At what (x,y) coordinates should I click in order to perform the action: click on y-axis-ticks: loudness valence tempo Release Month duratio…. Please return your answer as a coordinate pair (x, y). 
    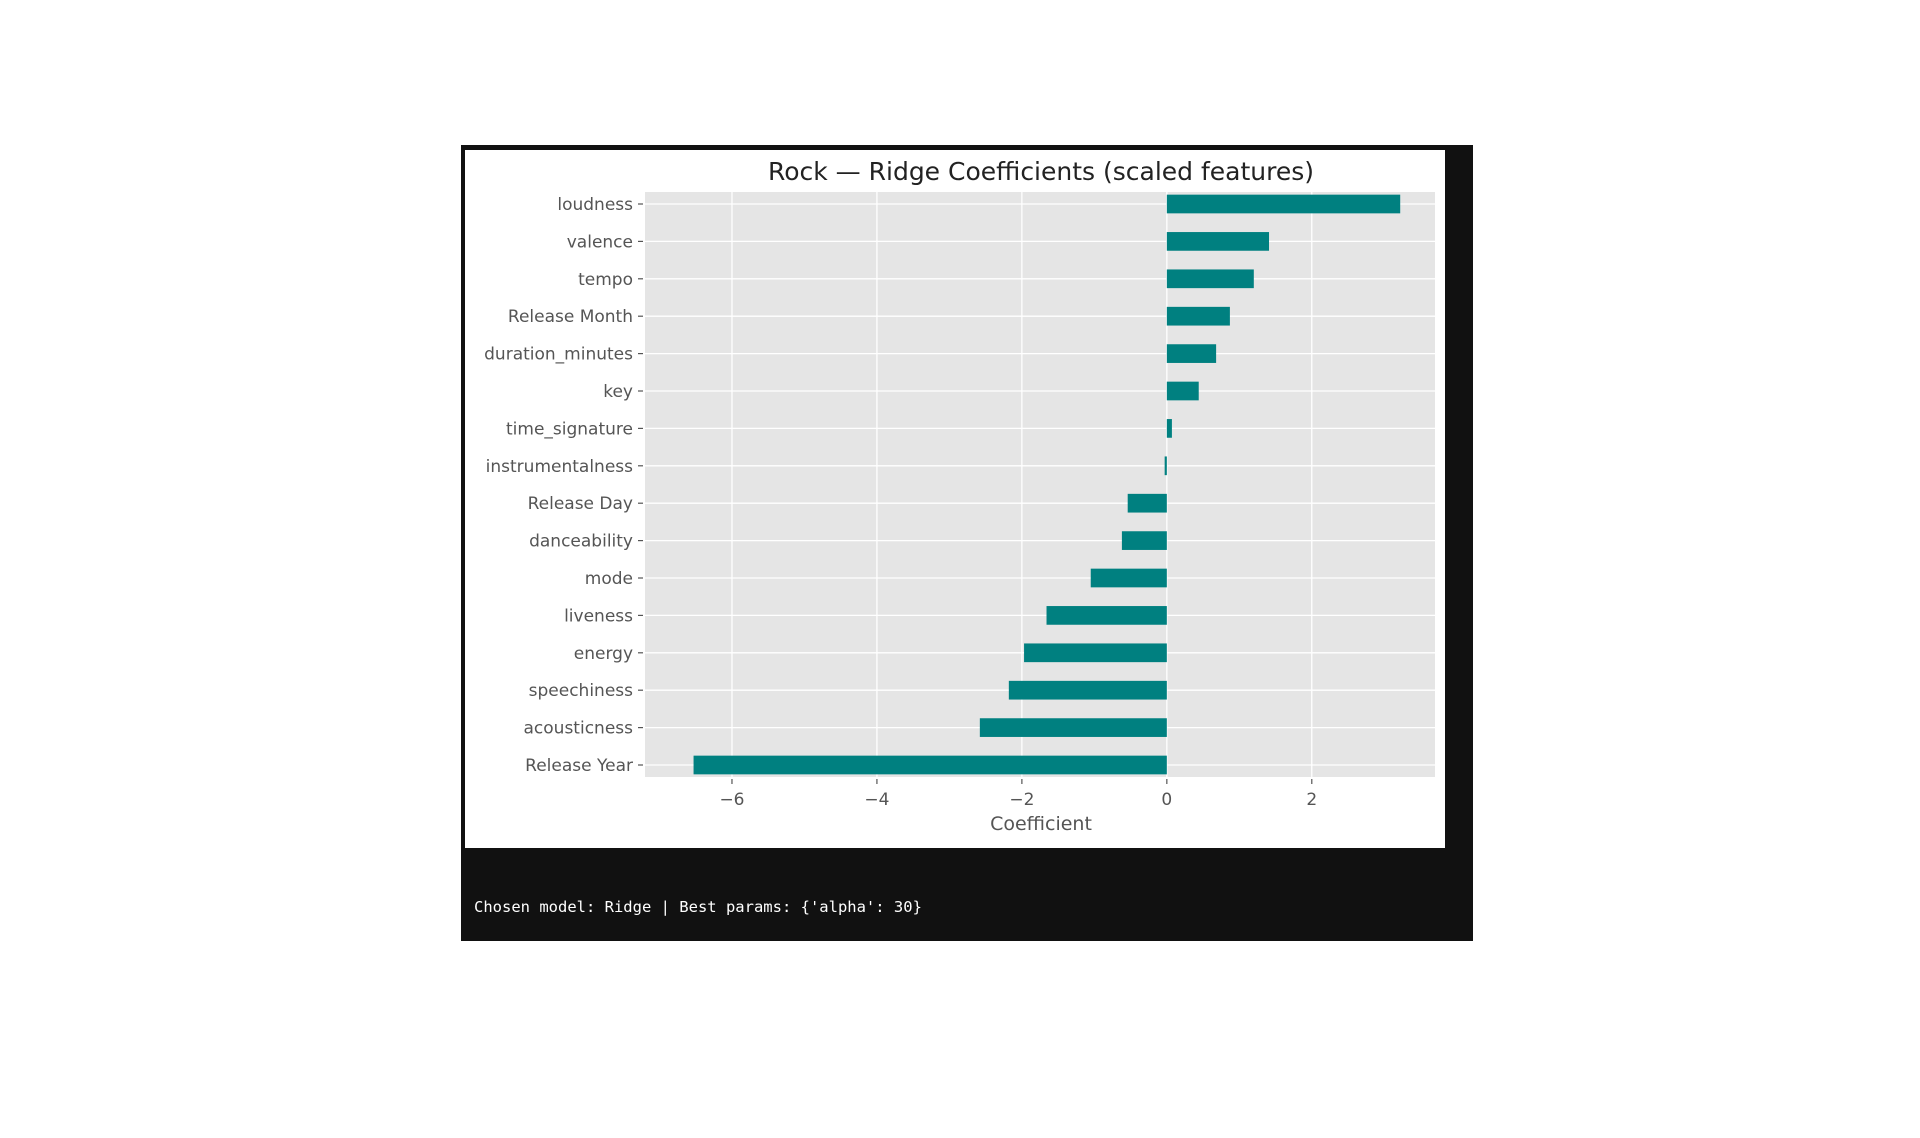
    Looking at the image, I should click on (563, 485).